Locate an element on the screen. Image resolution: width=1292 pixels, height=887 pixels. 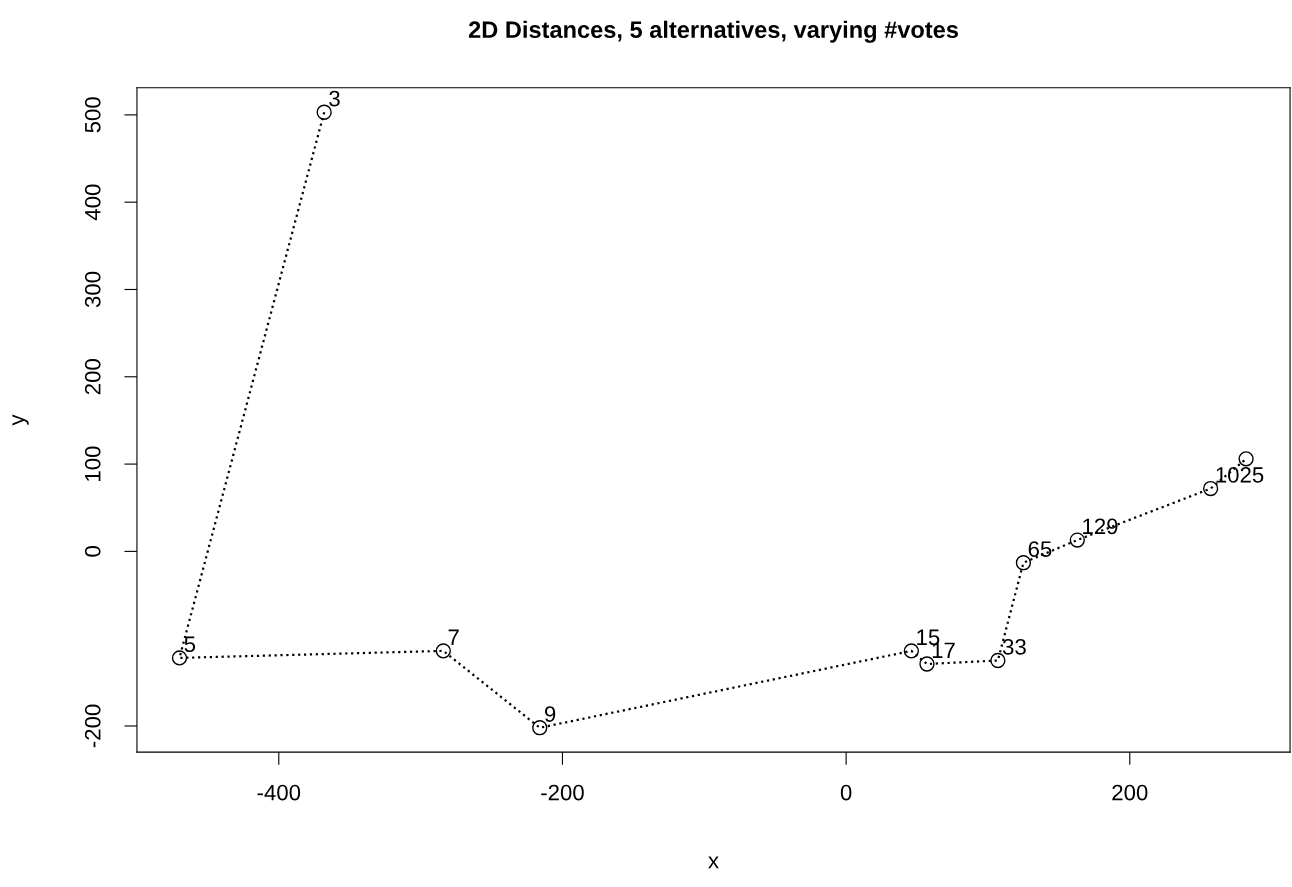
annotation: 33 is located at coordinates (1014, 646).